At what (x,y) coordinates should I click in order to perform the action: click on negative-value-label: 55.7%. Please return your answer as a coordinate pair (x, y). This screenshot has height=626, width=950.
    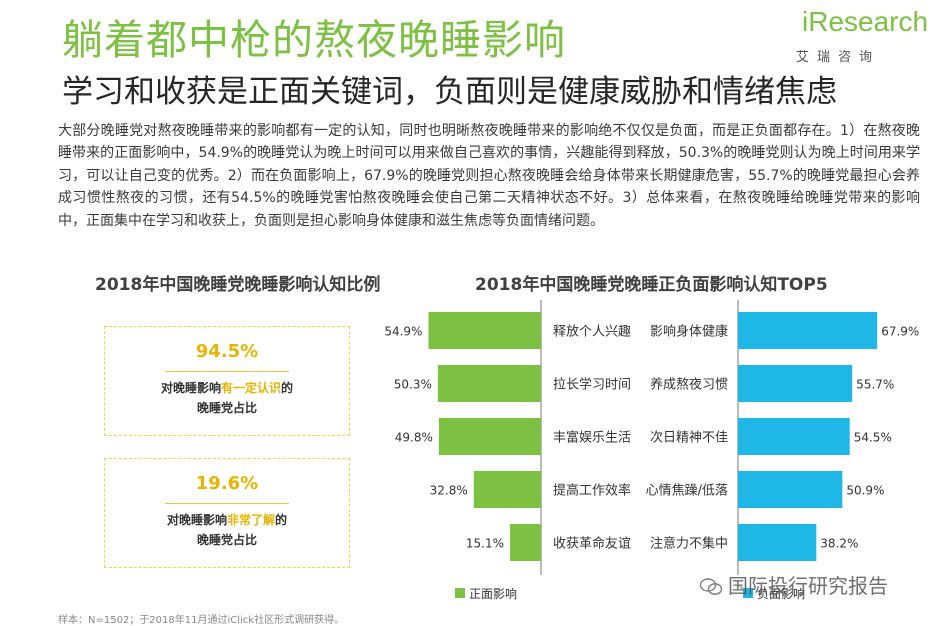
    Looking at the image, I should click on (875, 385).